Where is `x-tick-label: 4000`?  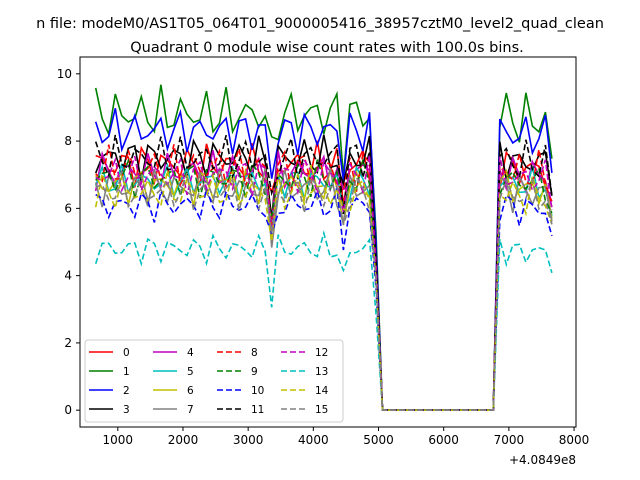 x-tick-label: 4000 is located at coordinates (313, 440).